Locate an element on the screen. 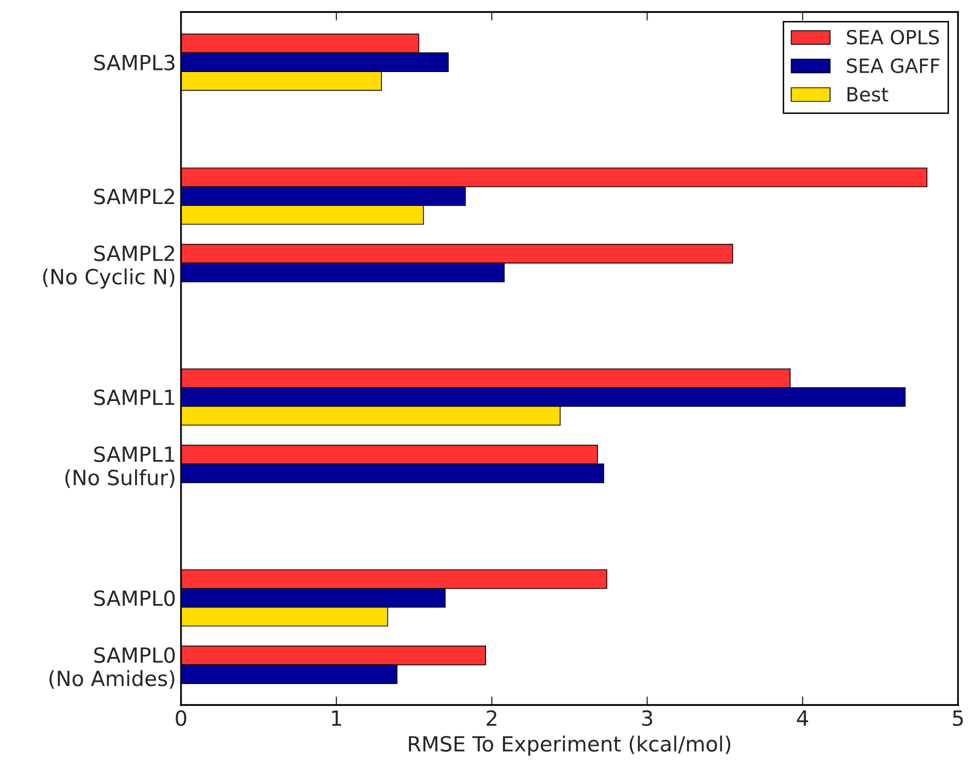  x-tick-label: 5 is located at coordinates (957, 718).